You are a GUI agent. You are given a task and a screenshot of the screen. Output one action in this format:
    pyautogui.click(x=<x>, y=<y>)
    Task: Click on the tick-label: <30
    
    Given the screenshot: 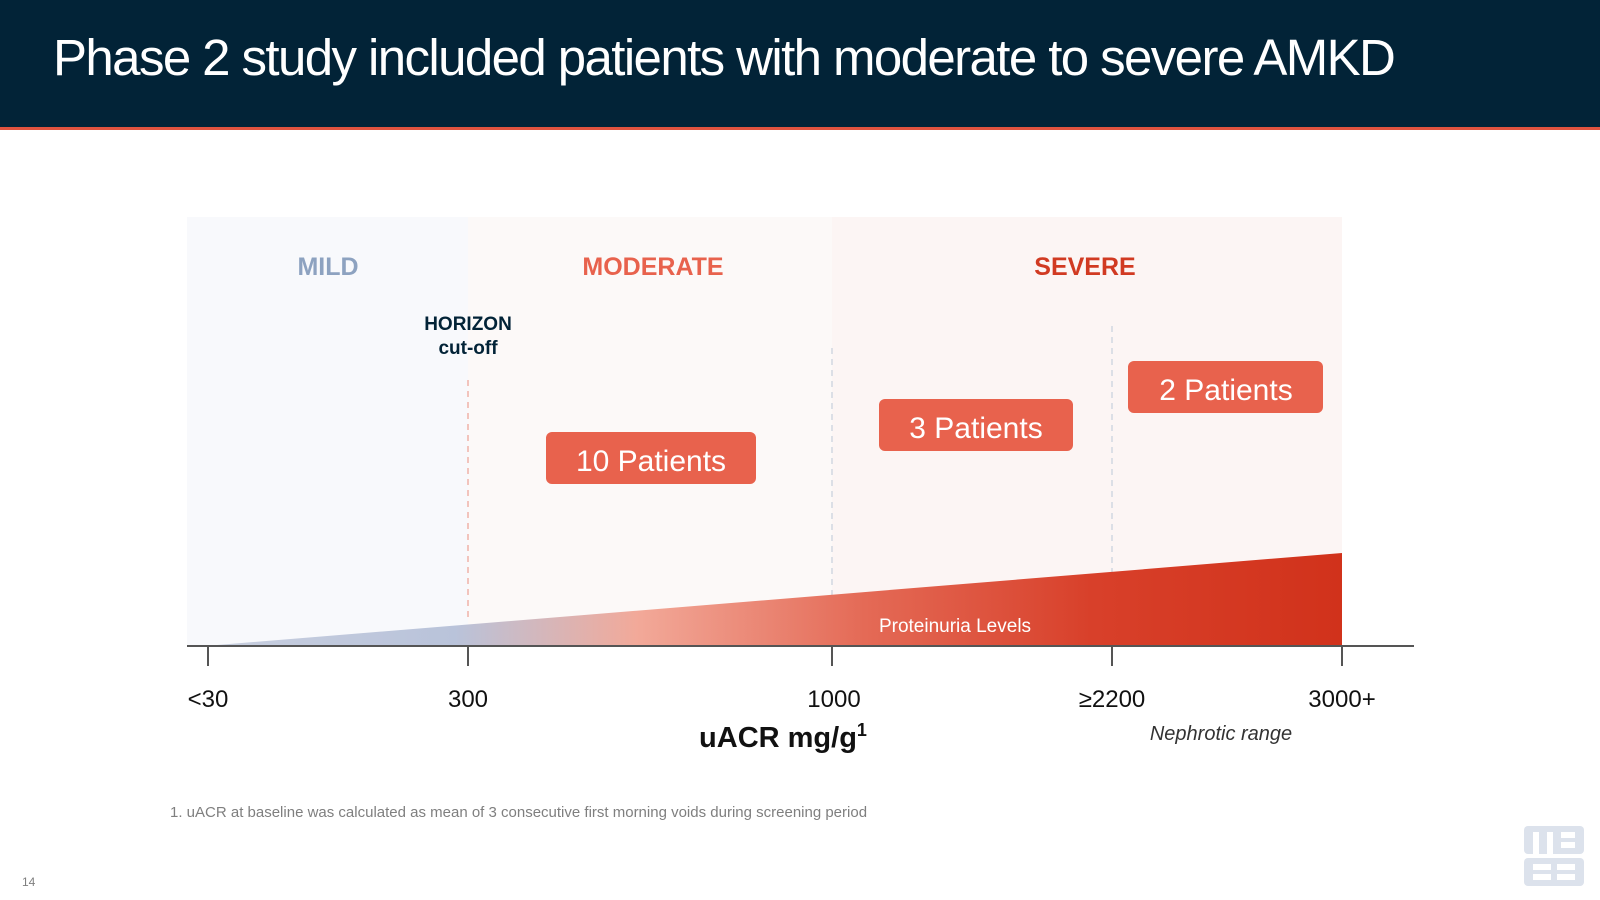 What is the action you would take?
    pyautogui.click(x=208, y=699)
    